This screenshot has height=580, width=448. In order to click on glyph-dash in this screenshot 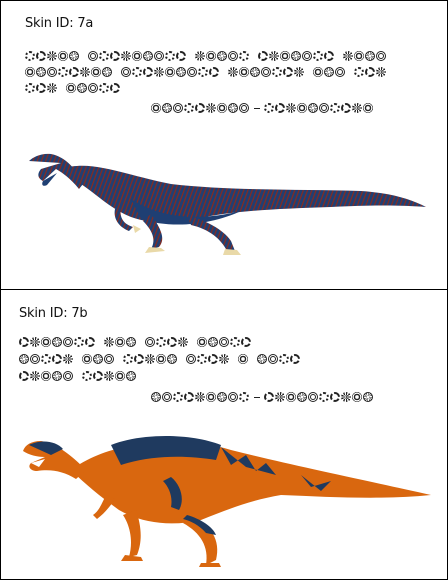, I will do `click(257, 108)`.